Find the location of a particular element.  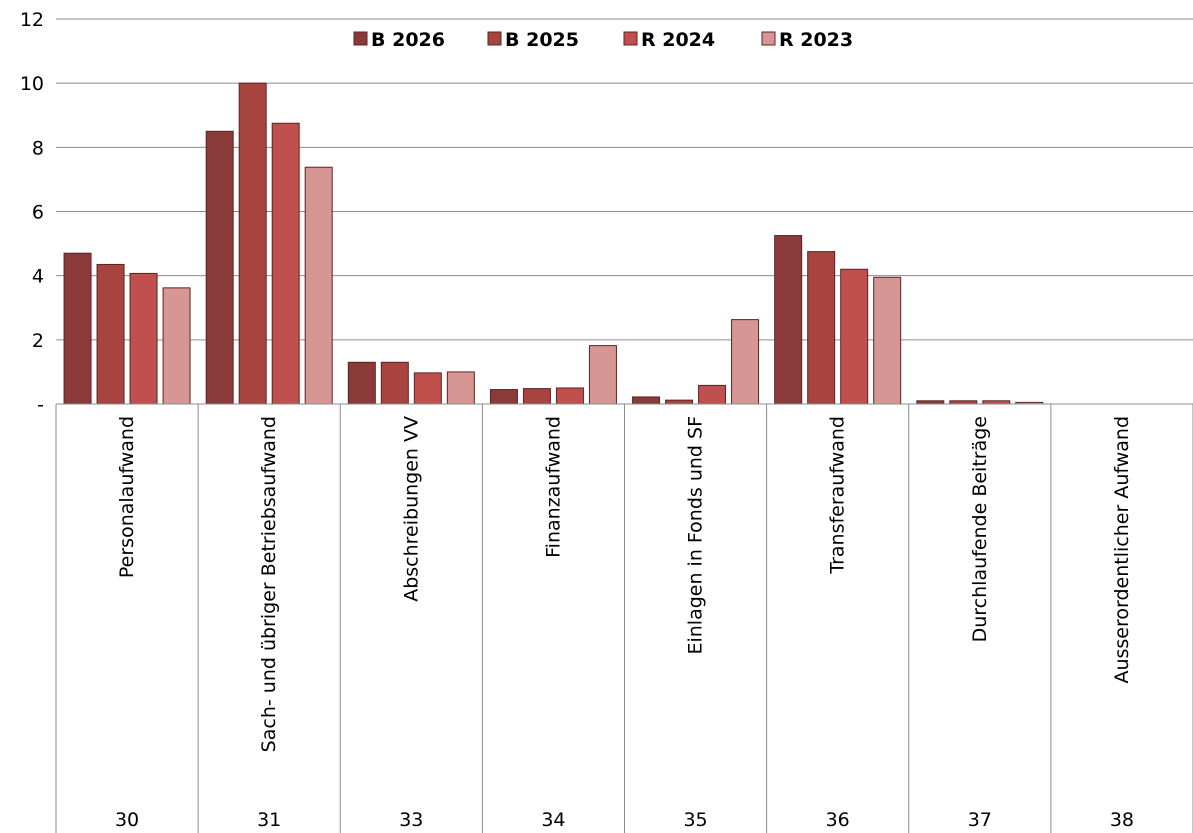

bar-31-b-2026 is located at coordinates (219, 267).